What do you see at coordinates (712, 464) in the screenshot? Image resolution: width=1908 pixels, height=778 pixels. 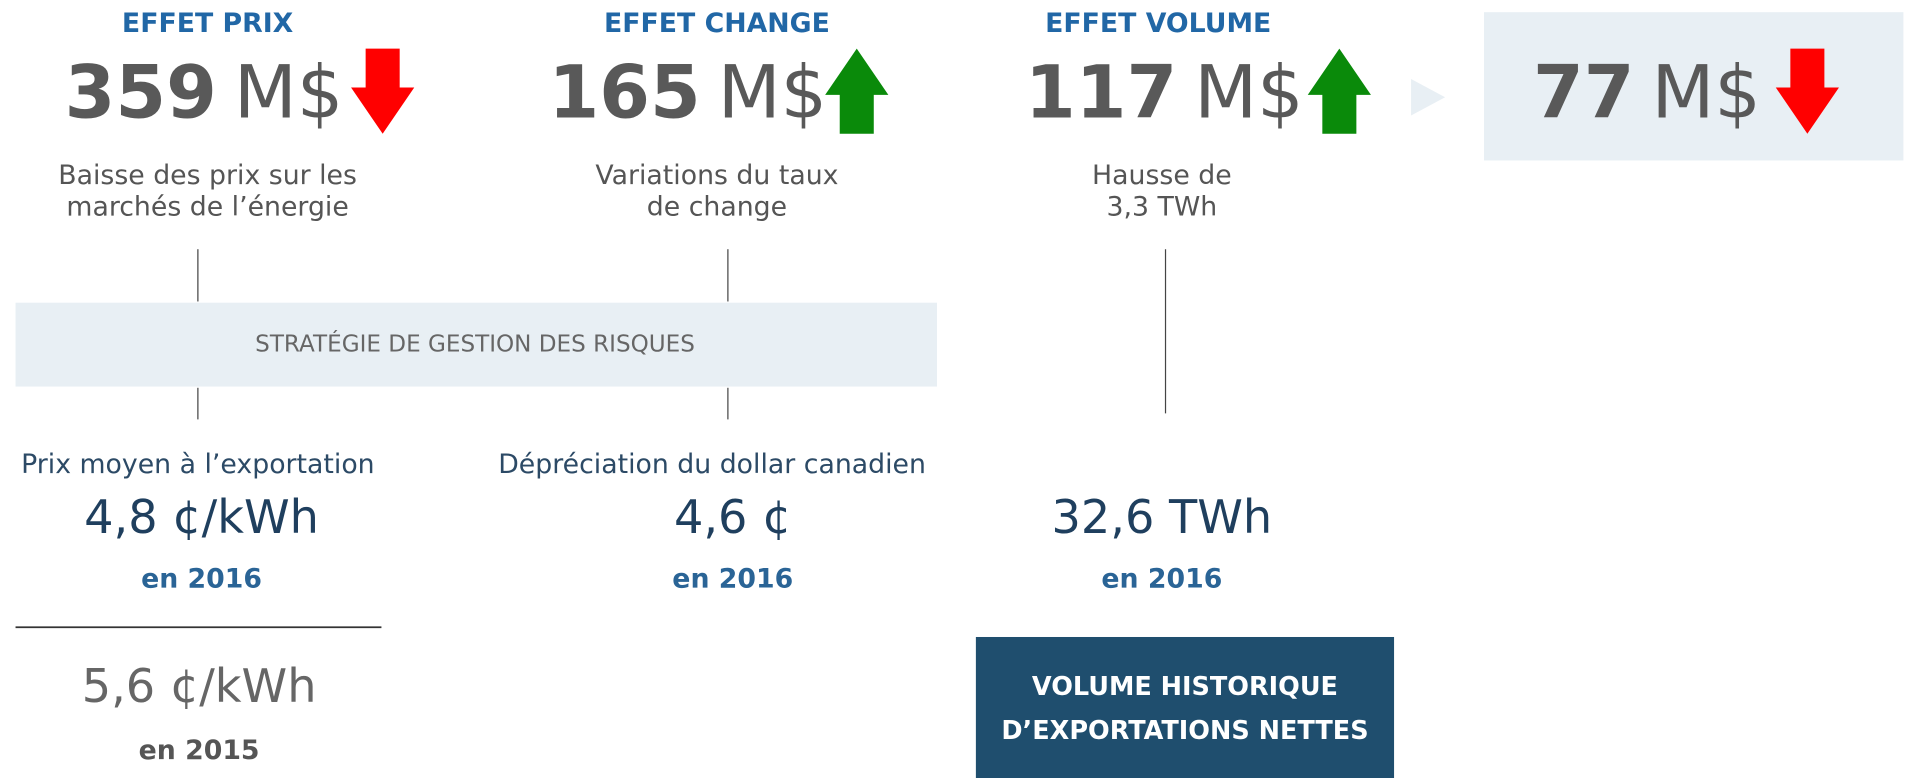 I see `detail-label: Dépréciation du dollar canadien` at bounding box center [712, 464].